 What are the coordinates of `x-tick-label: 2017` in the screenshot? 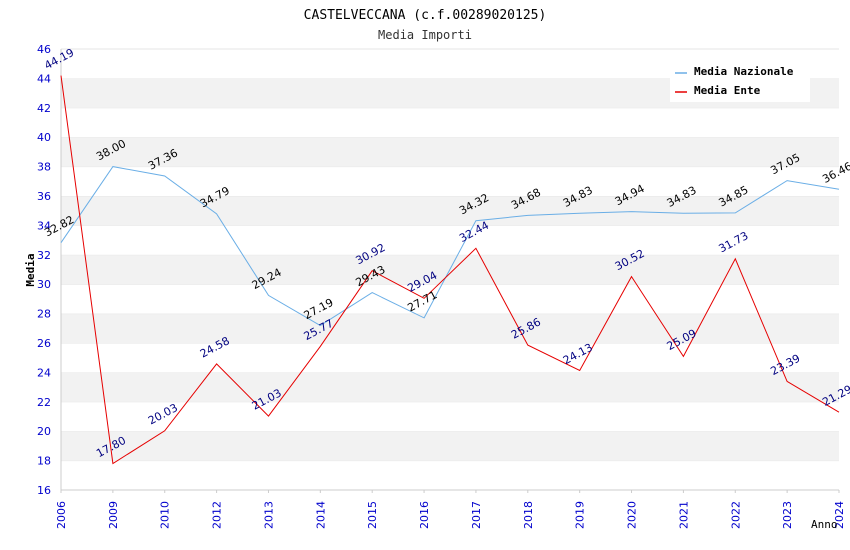 It's located at (476, 515).